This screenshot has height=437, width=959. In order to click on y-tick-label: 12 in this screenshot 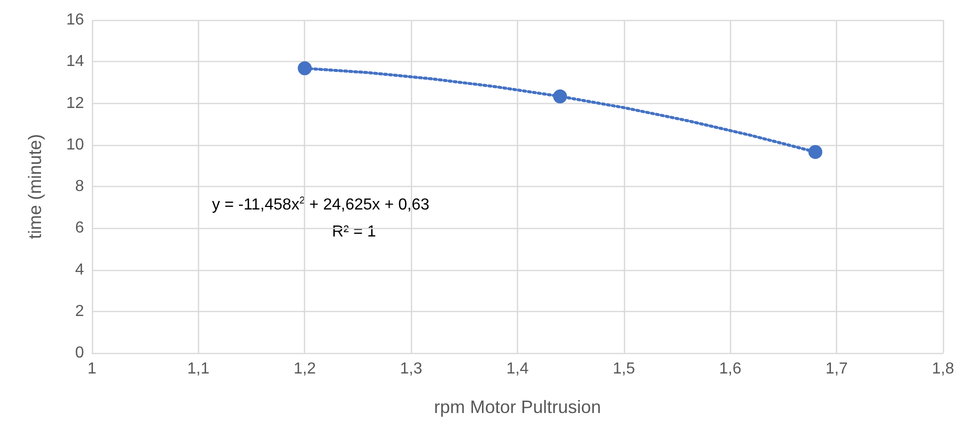, I will do `click(75, 103)`.